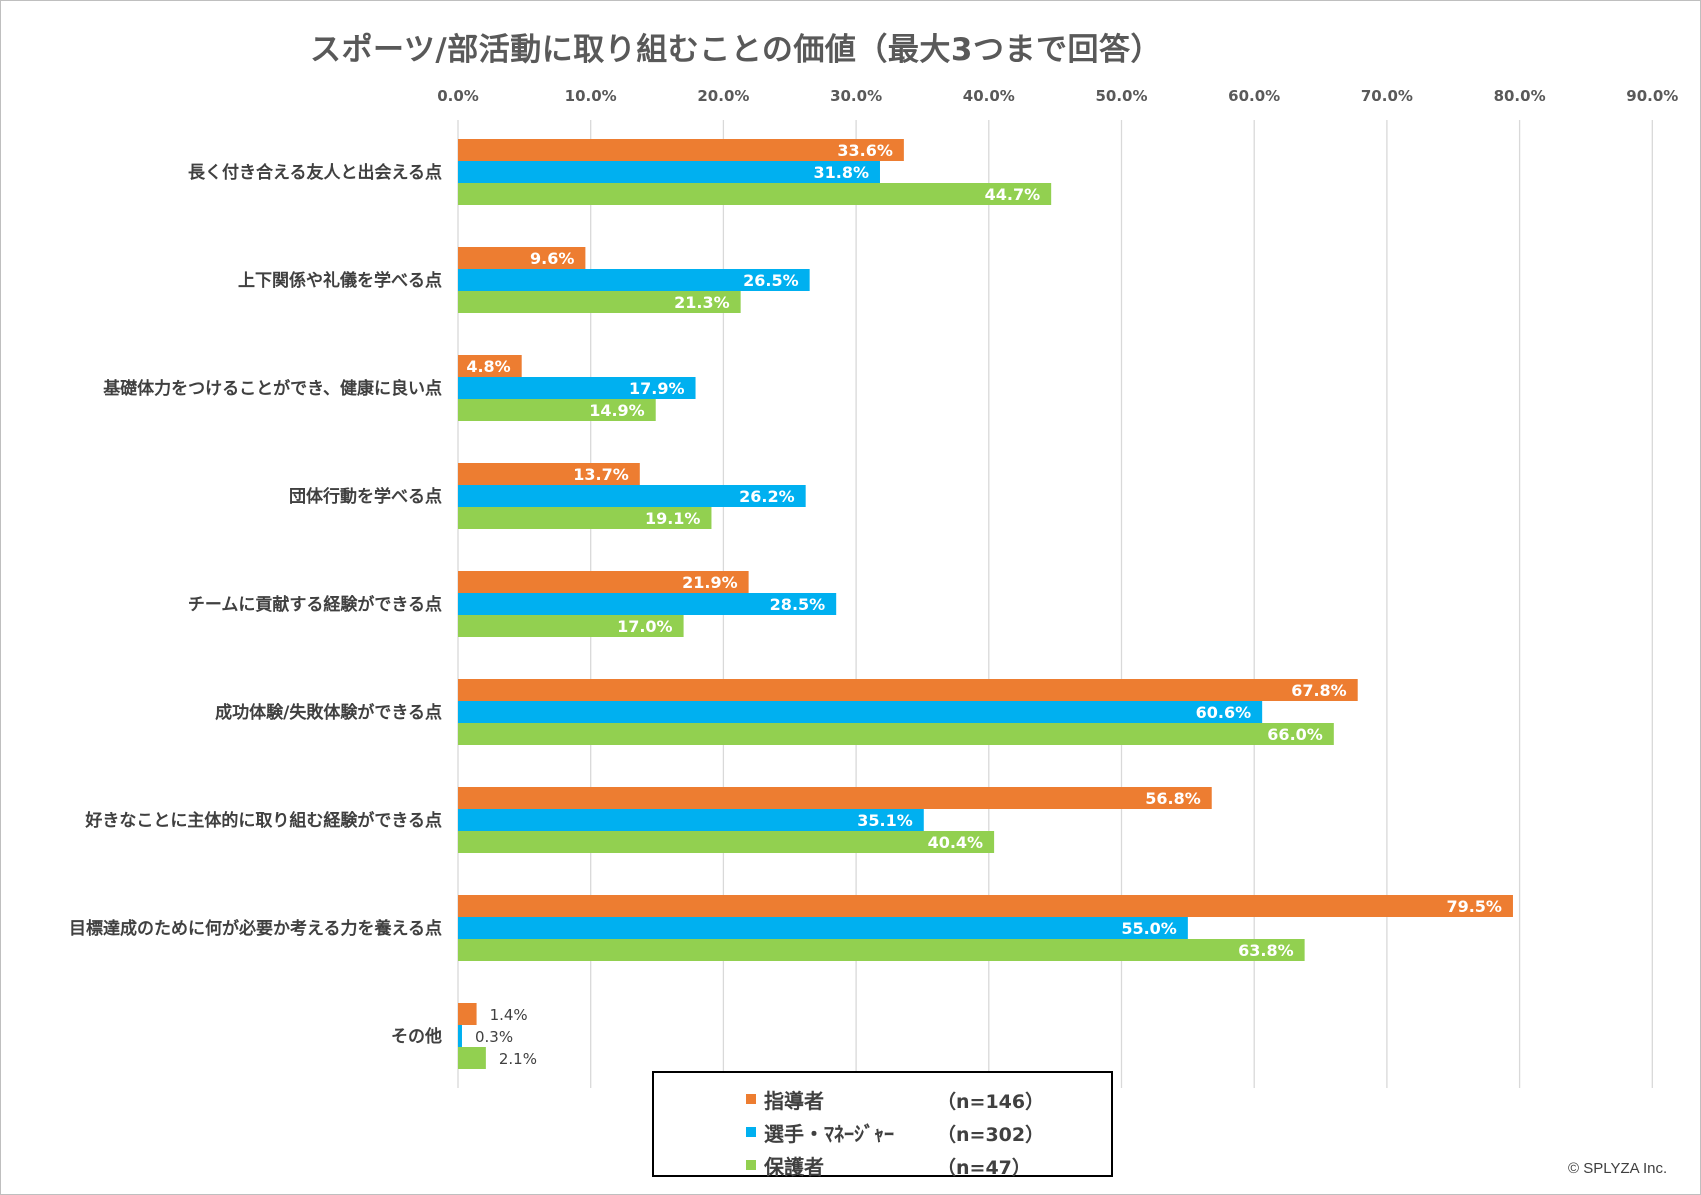 This screenshot has width=1701, height=1195. I want to click on data-label: 4.8%, so click(488, 366).